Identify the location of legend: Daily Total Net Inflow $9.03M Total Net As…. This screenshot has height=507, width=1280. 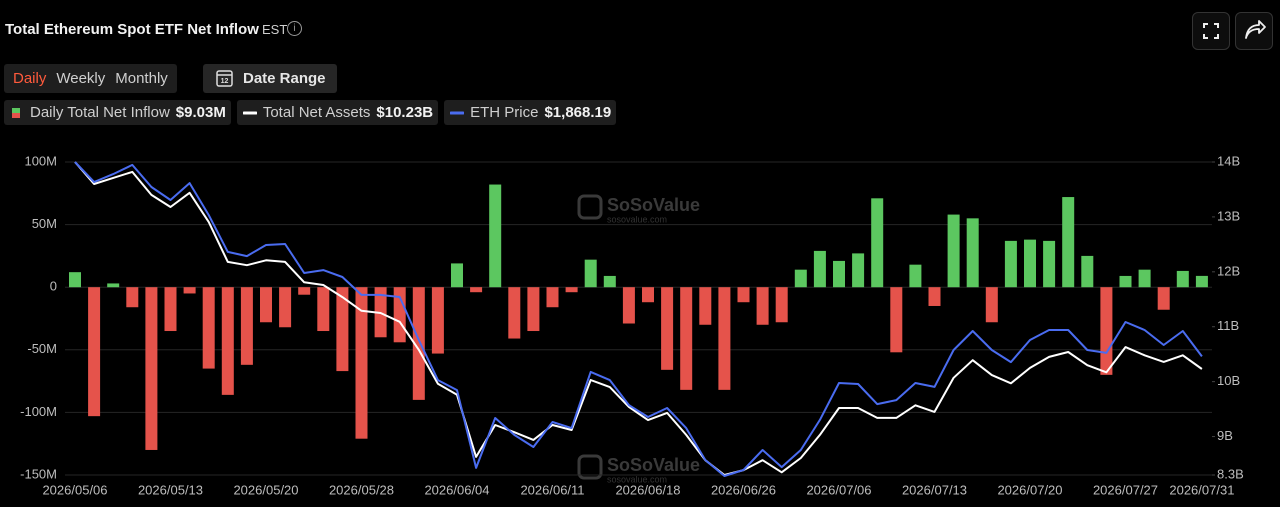
(310, 112).